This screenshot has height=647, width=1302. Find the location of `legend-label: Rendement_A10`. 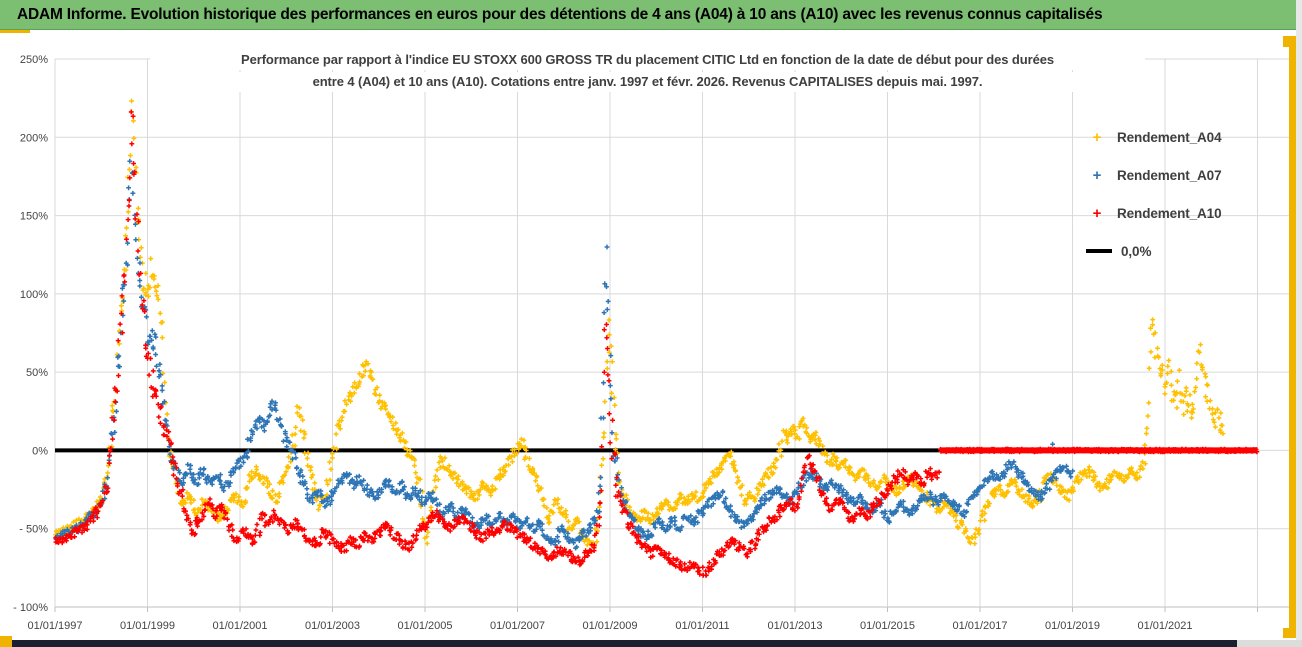

legend-label: Rendement_A10 is located at coordinates (1169, 213).